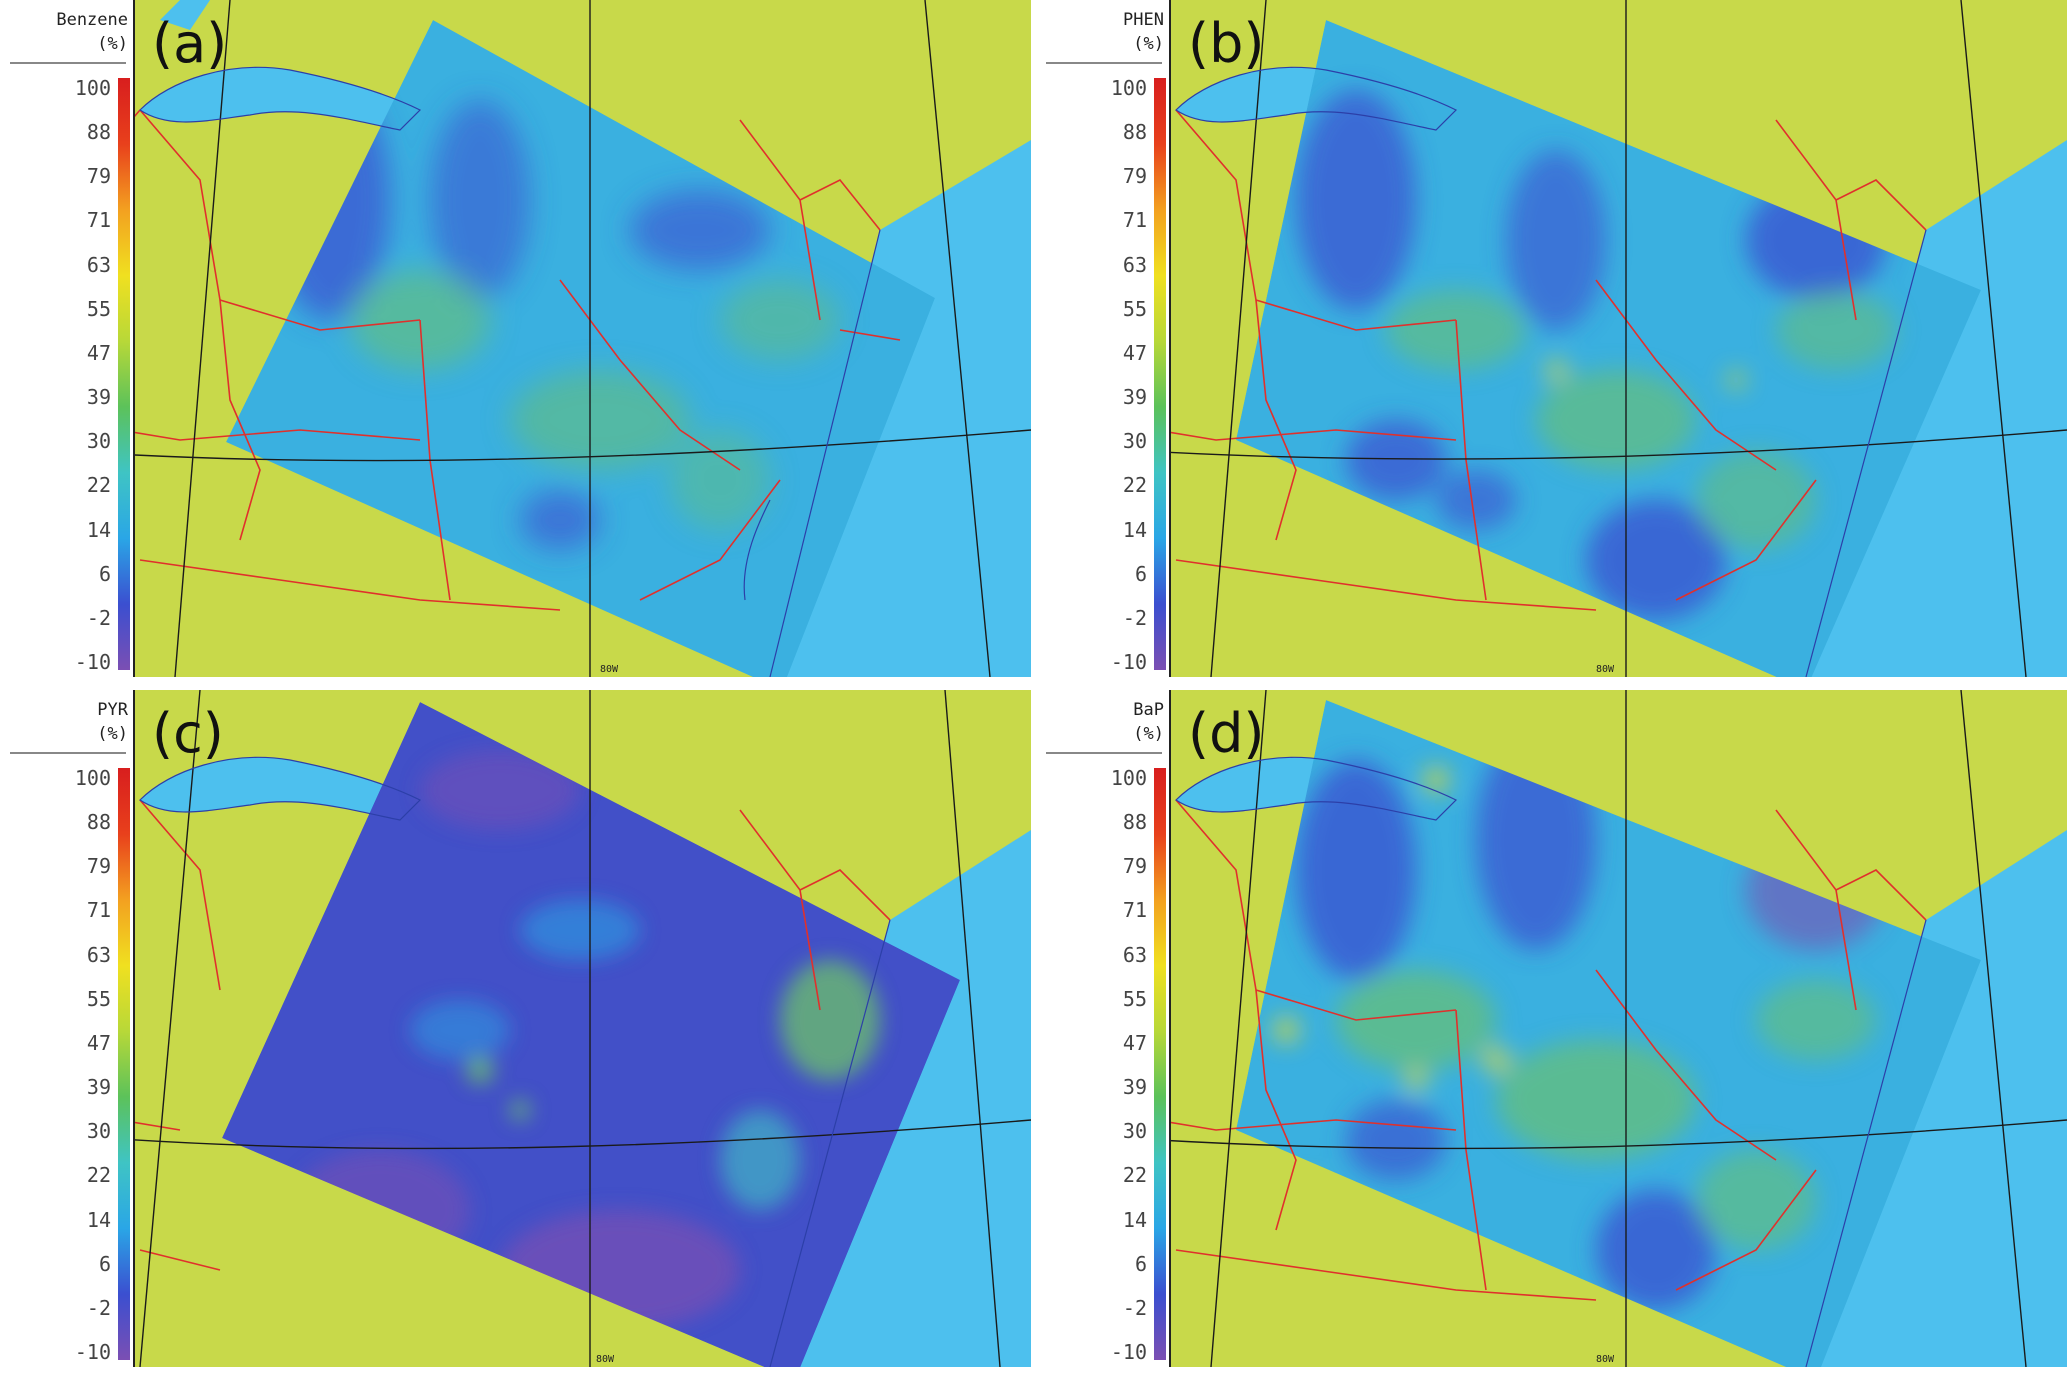  What do you see at coordinates (112, 710) in the screenshot?
I see `legend-species: PYR` at bounding box center [112, 710].